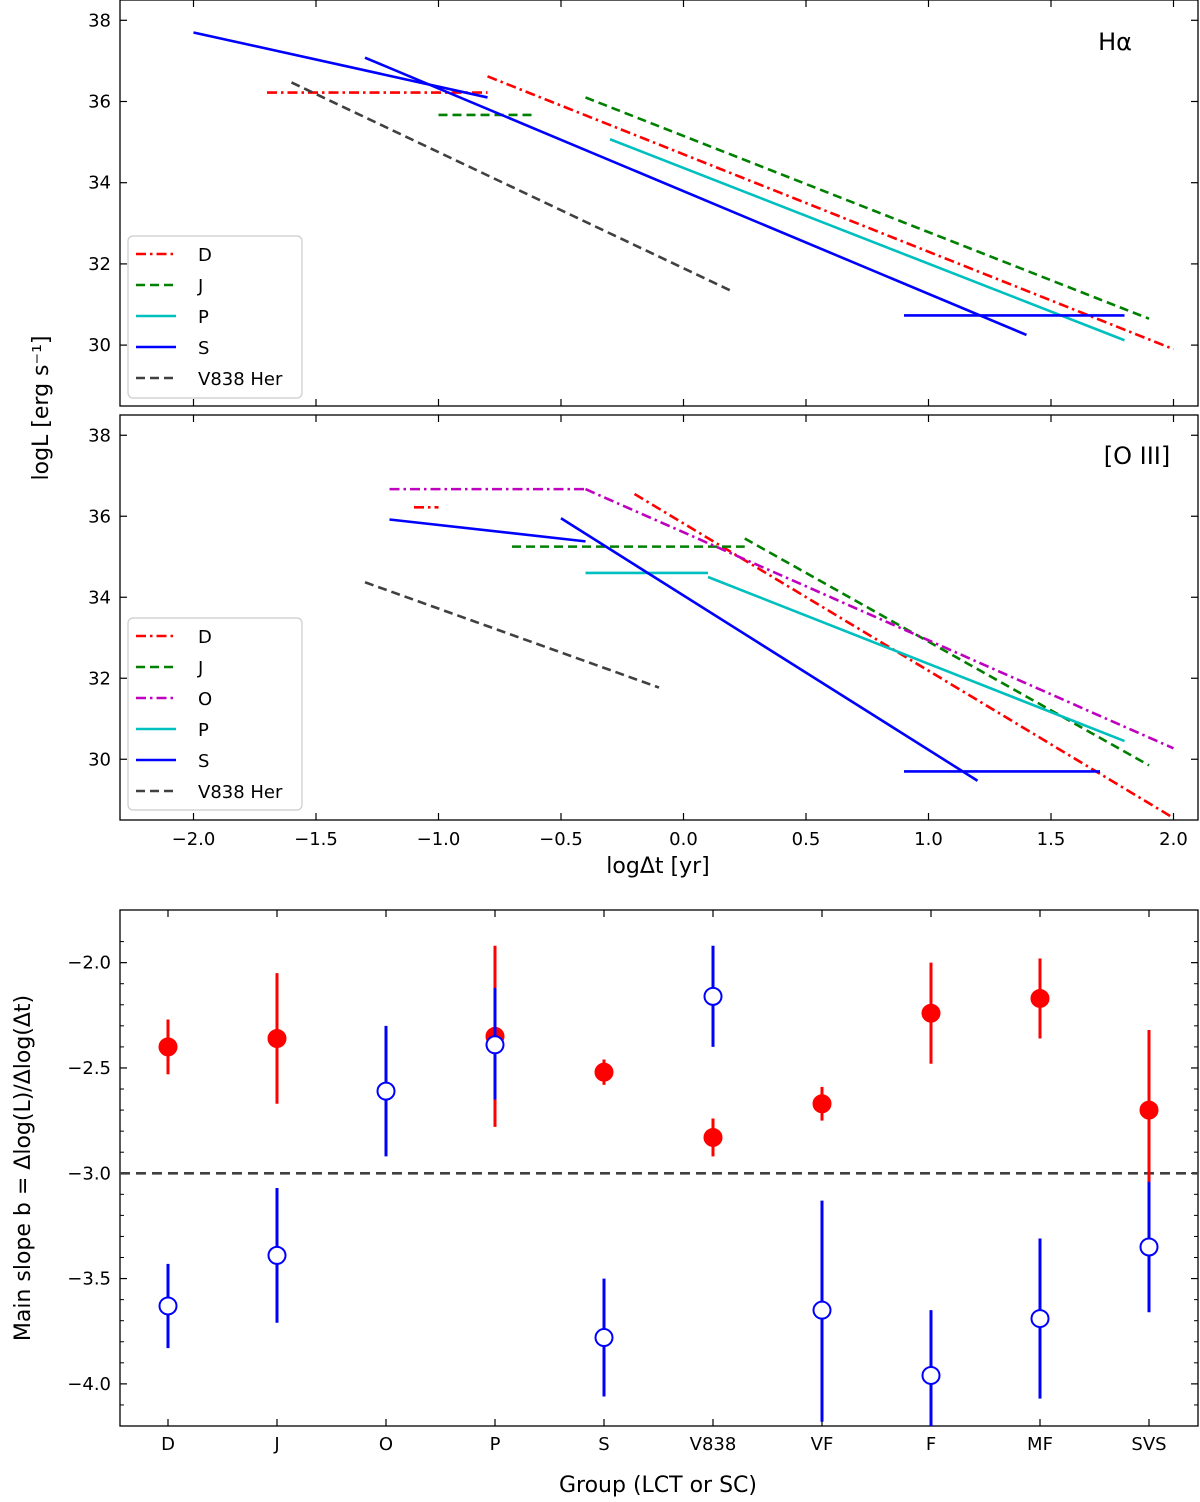 This screenshot has width=1200, height=1502. What do you see at coordinates (89, 1173) in the screenshot?
I see `y-tick-label: −3.0` at bounding box center [89, 1173].